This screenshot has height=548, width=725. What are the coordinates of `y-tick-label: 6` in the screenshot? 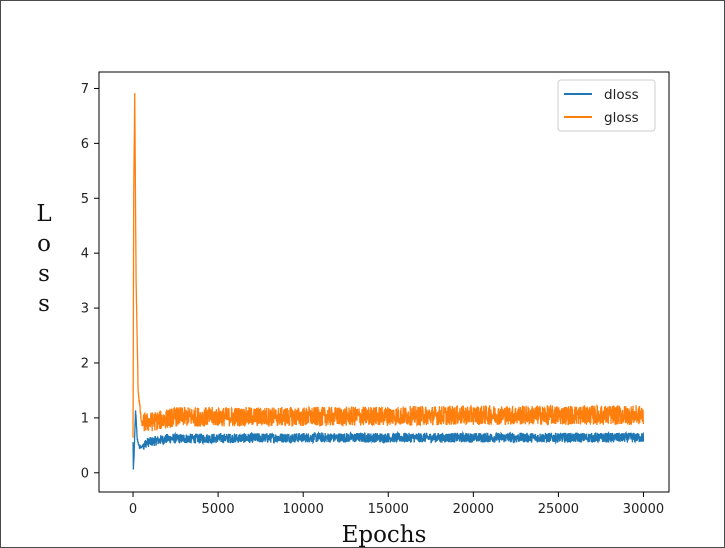 It's located at (85, 144).